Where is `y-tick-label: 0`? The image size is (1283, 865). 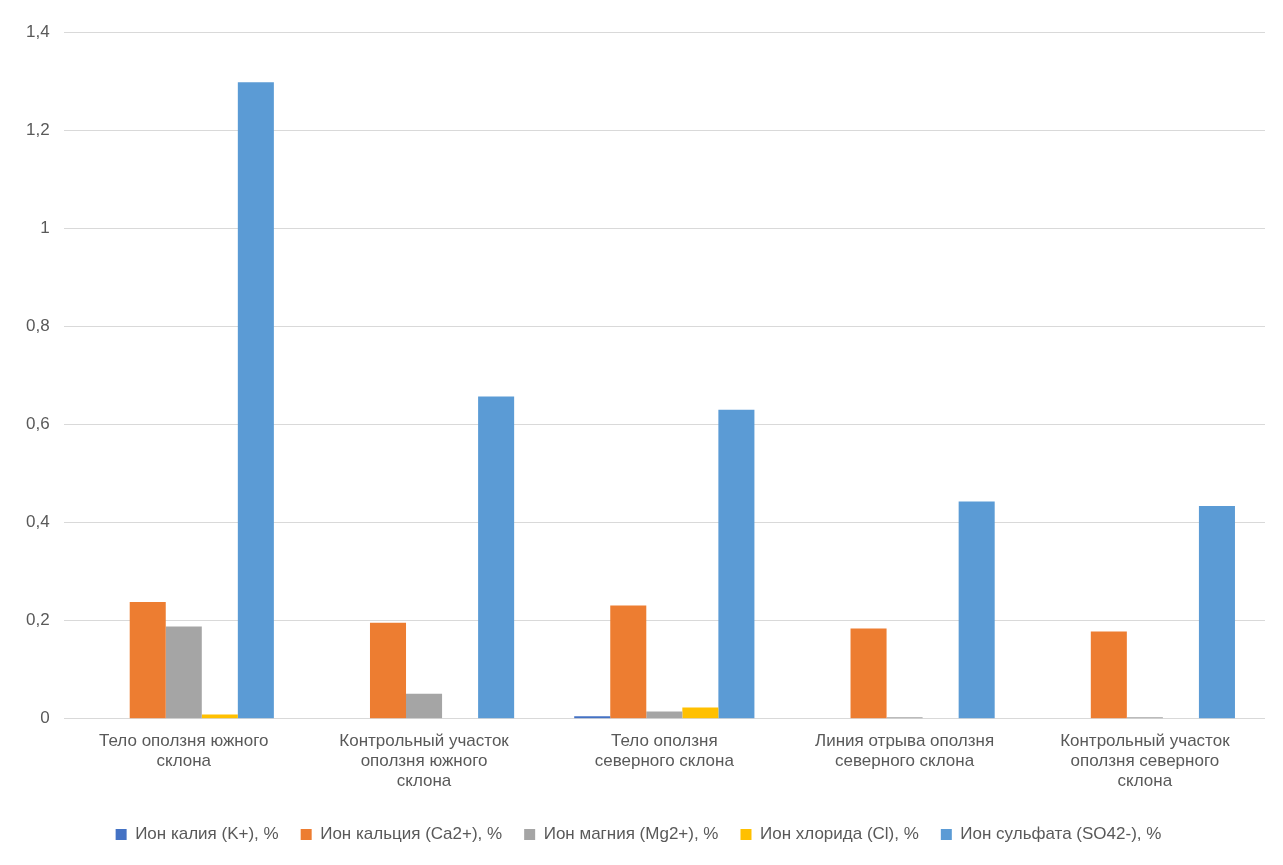 y-tick-label: 0 is located at coordinates (45, 718).